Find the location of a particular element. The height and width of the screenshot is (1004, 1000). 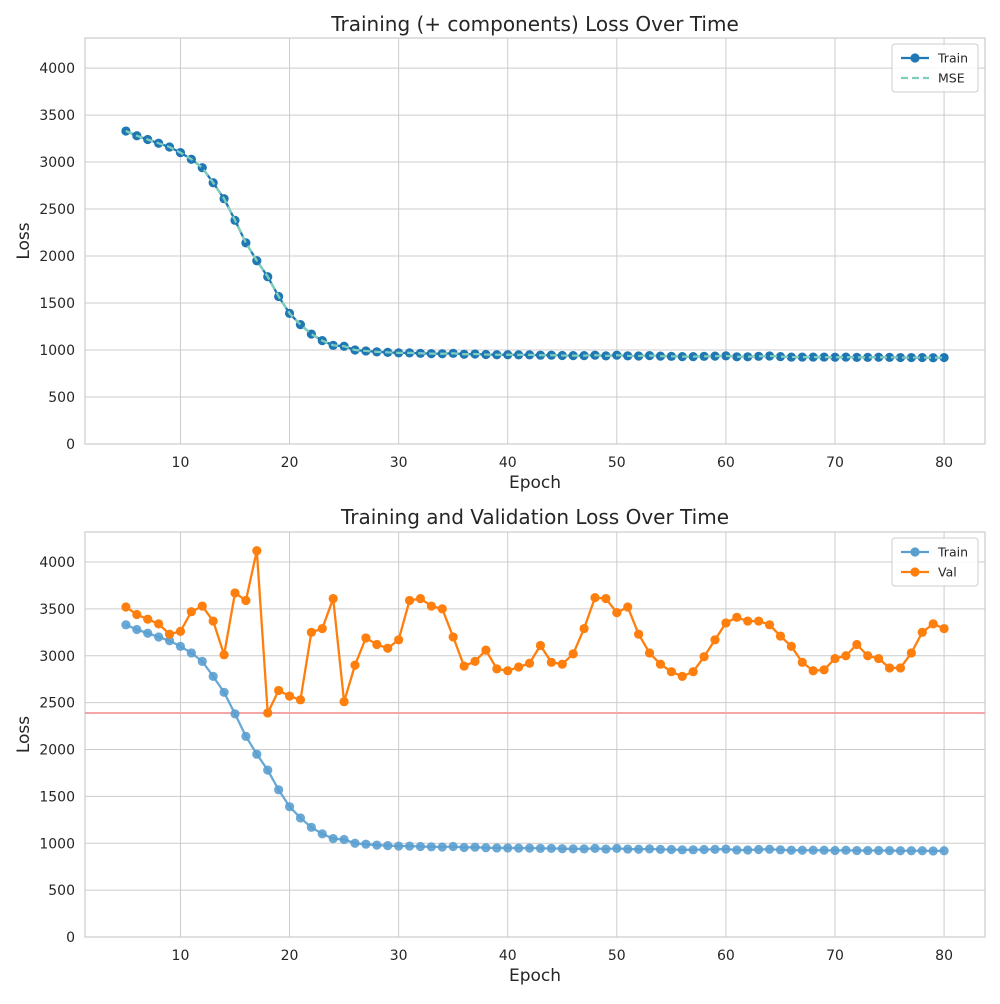

x-tick-label: 30 is located at coordinates (399, 956).